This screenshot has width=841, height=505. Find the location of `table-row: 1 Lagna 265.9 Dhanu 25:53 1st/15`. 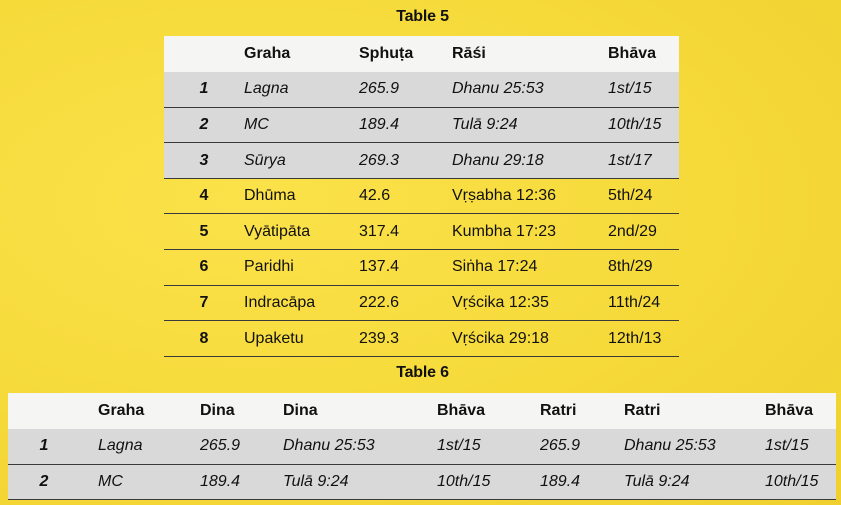

table-row: 1 Lagna 265.9 Dhanu 25:53 1st/15 is located at coordinates (421, 89).